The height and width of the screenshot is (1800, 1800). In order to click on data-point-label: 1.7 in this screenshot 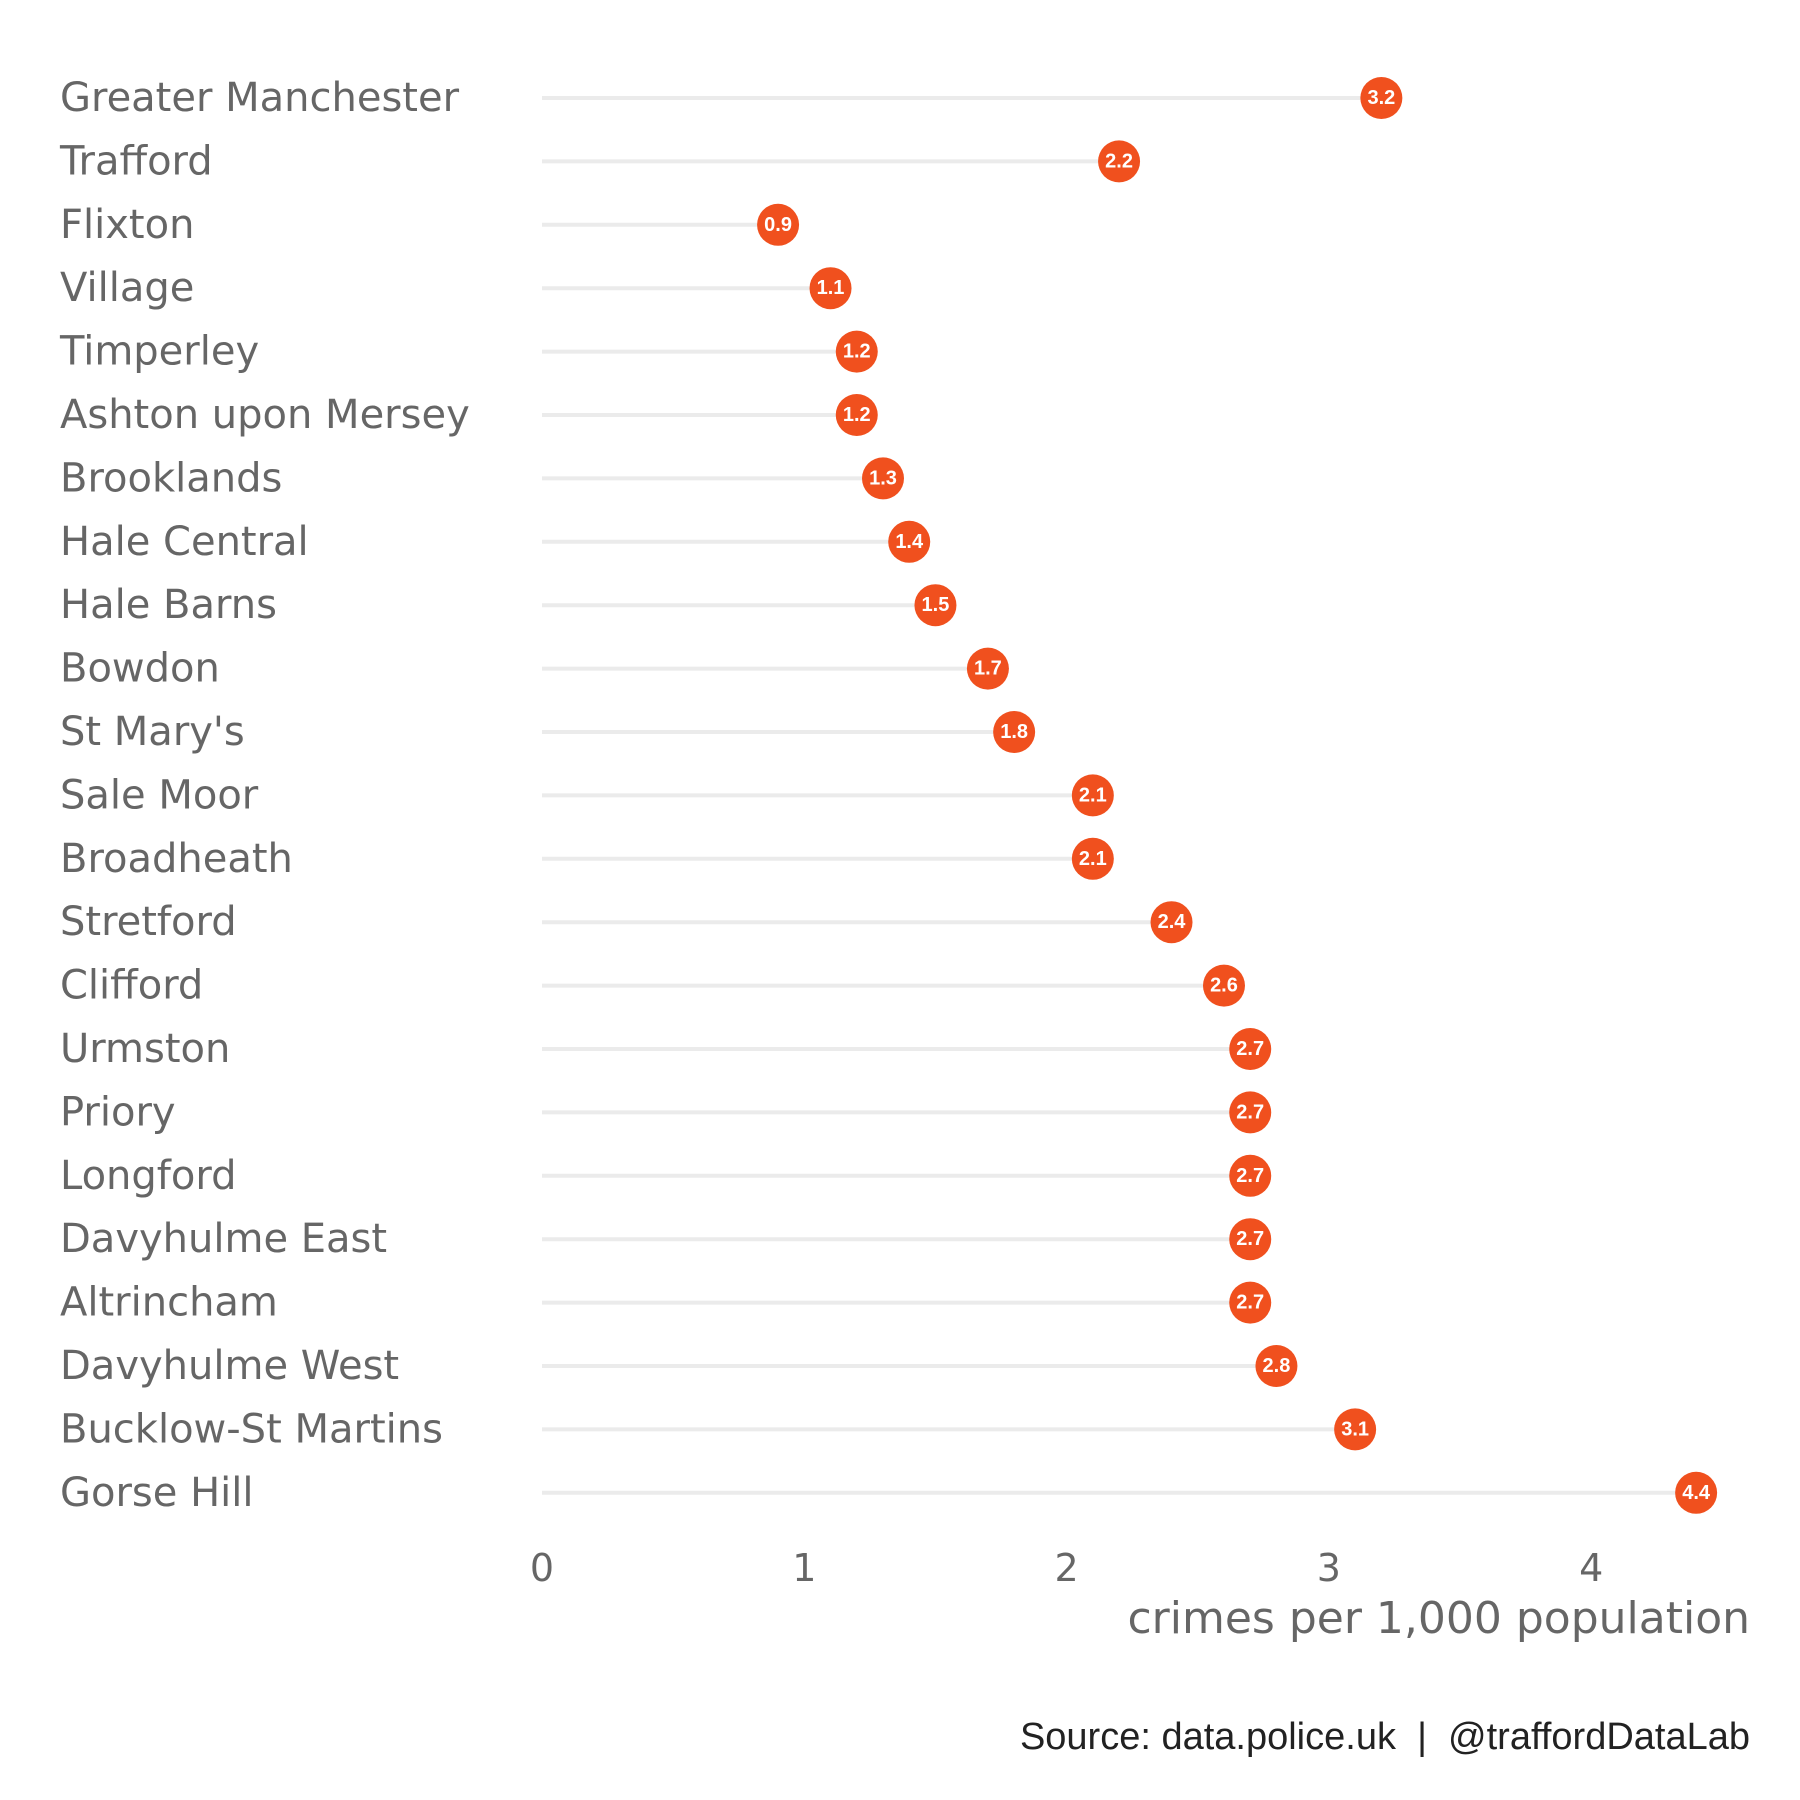, I will do `click(988, 669)`.